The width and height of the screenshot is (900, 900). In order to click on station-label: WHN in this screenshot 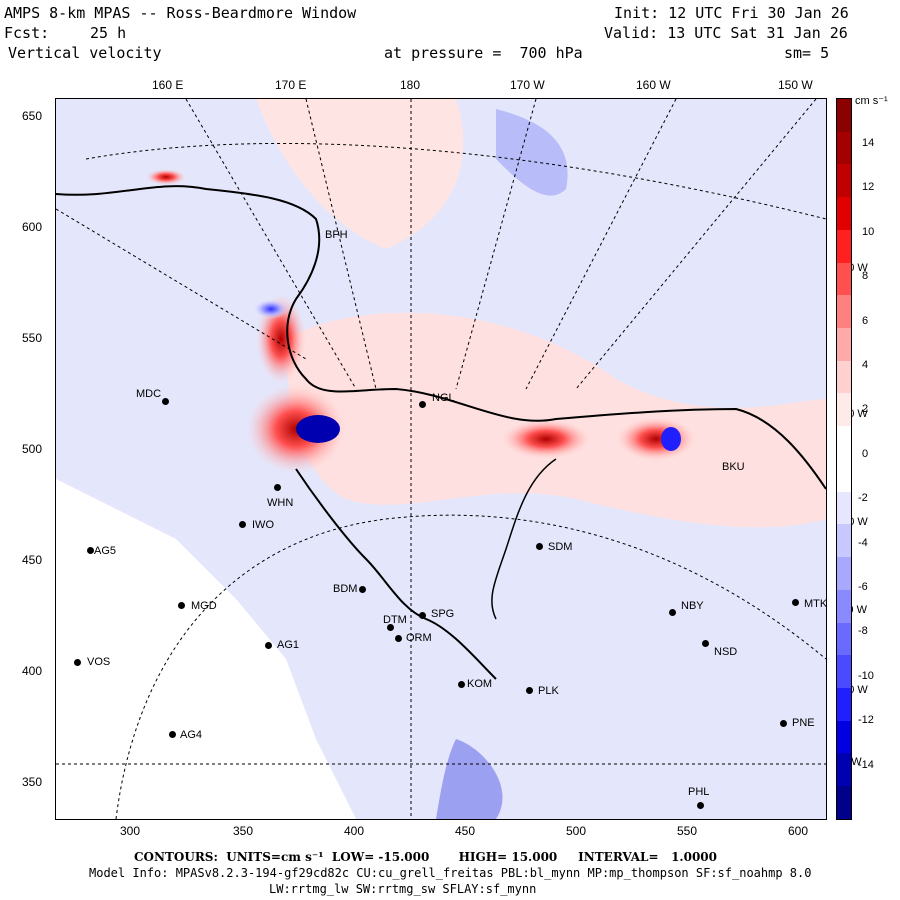, I will do `click(280, 503)`.